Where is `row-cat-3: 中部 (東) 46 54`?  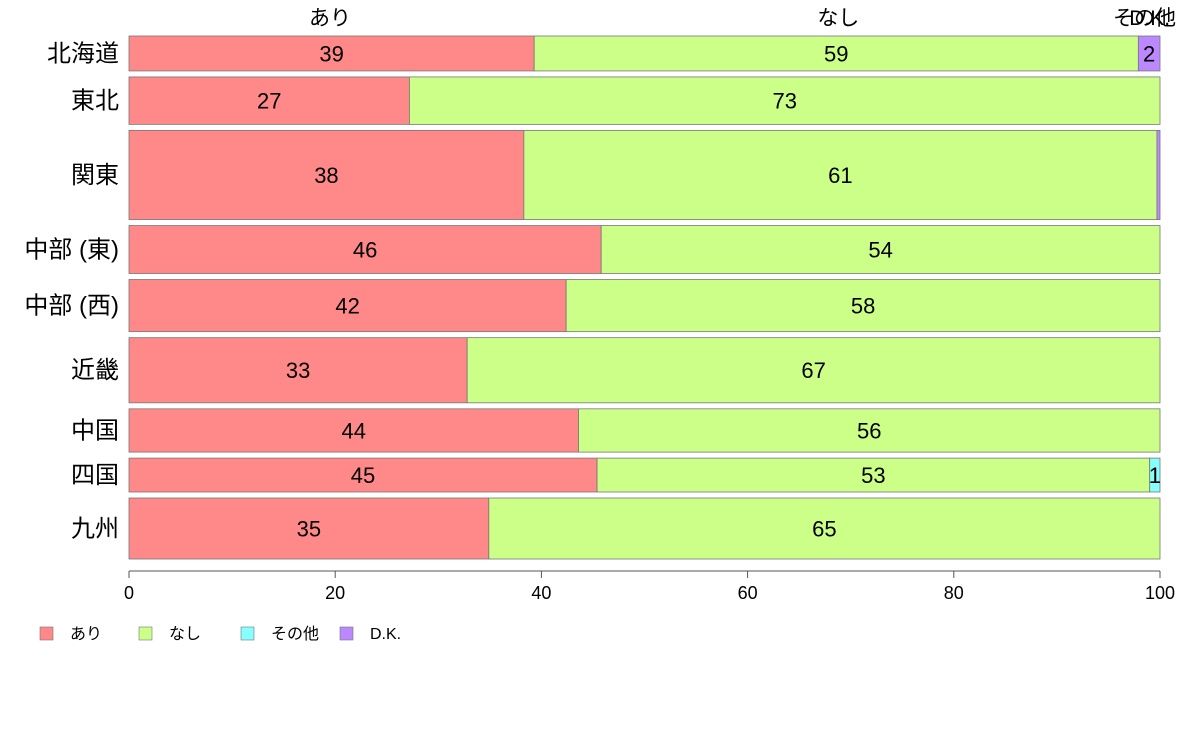 row-cat-3: 中部 (東) 46 54 is located at coordinates (592, 249).